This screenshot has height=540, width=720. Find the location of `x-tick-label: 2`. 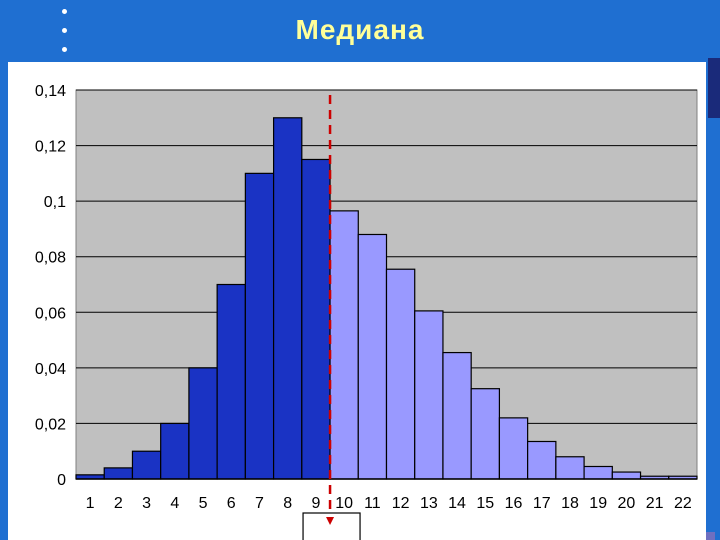

x-tick-label: 2 is located at coordinates (118, 503).